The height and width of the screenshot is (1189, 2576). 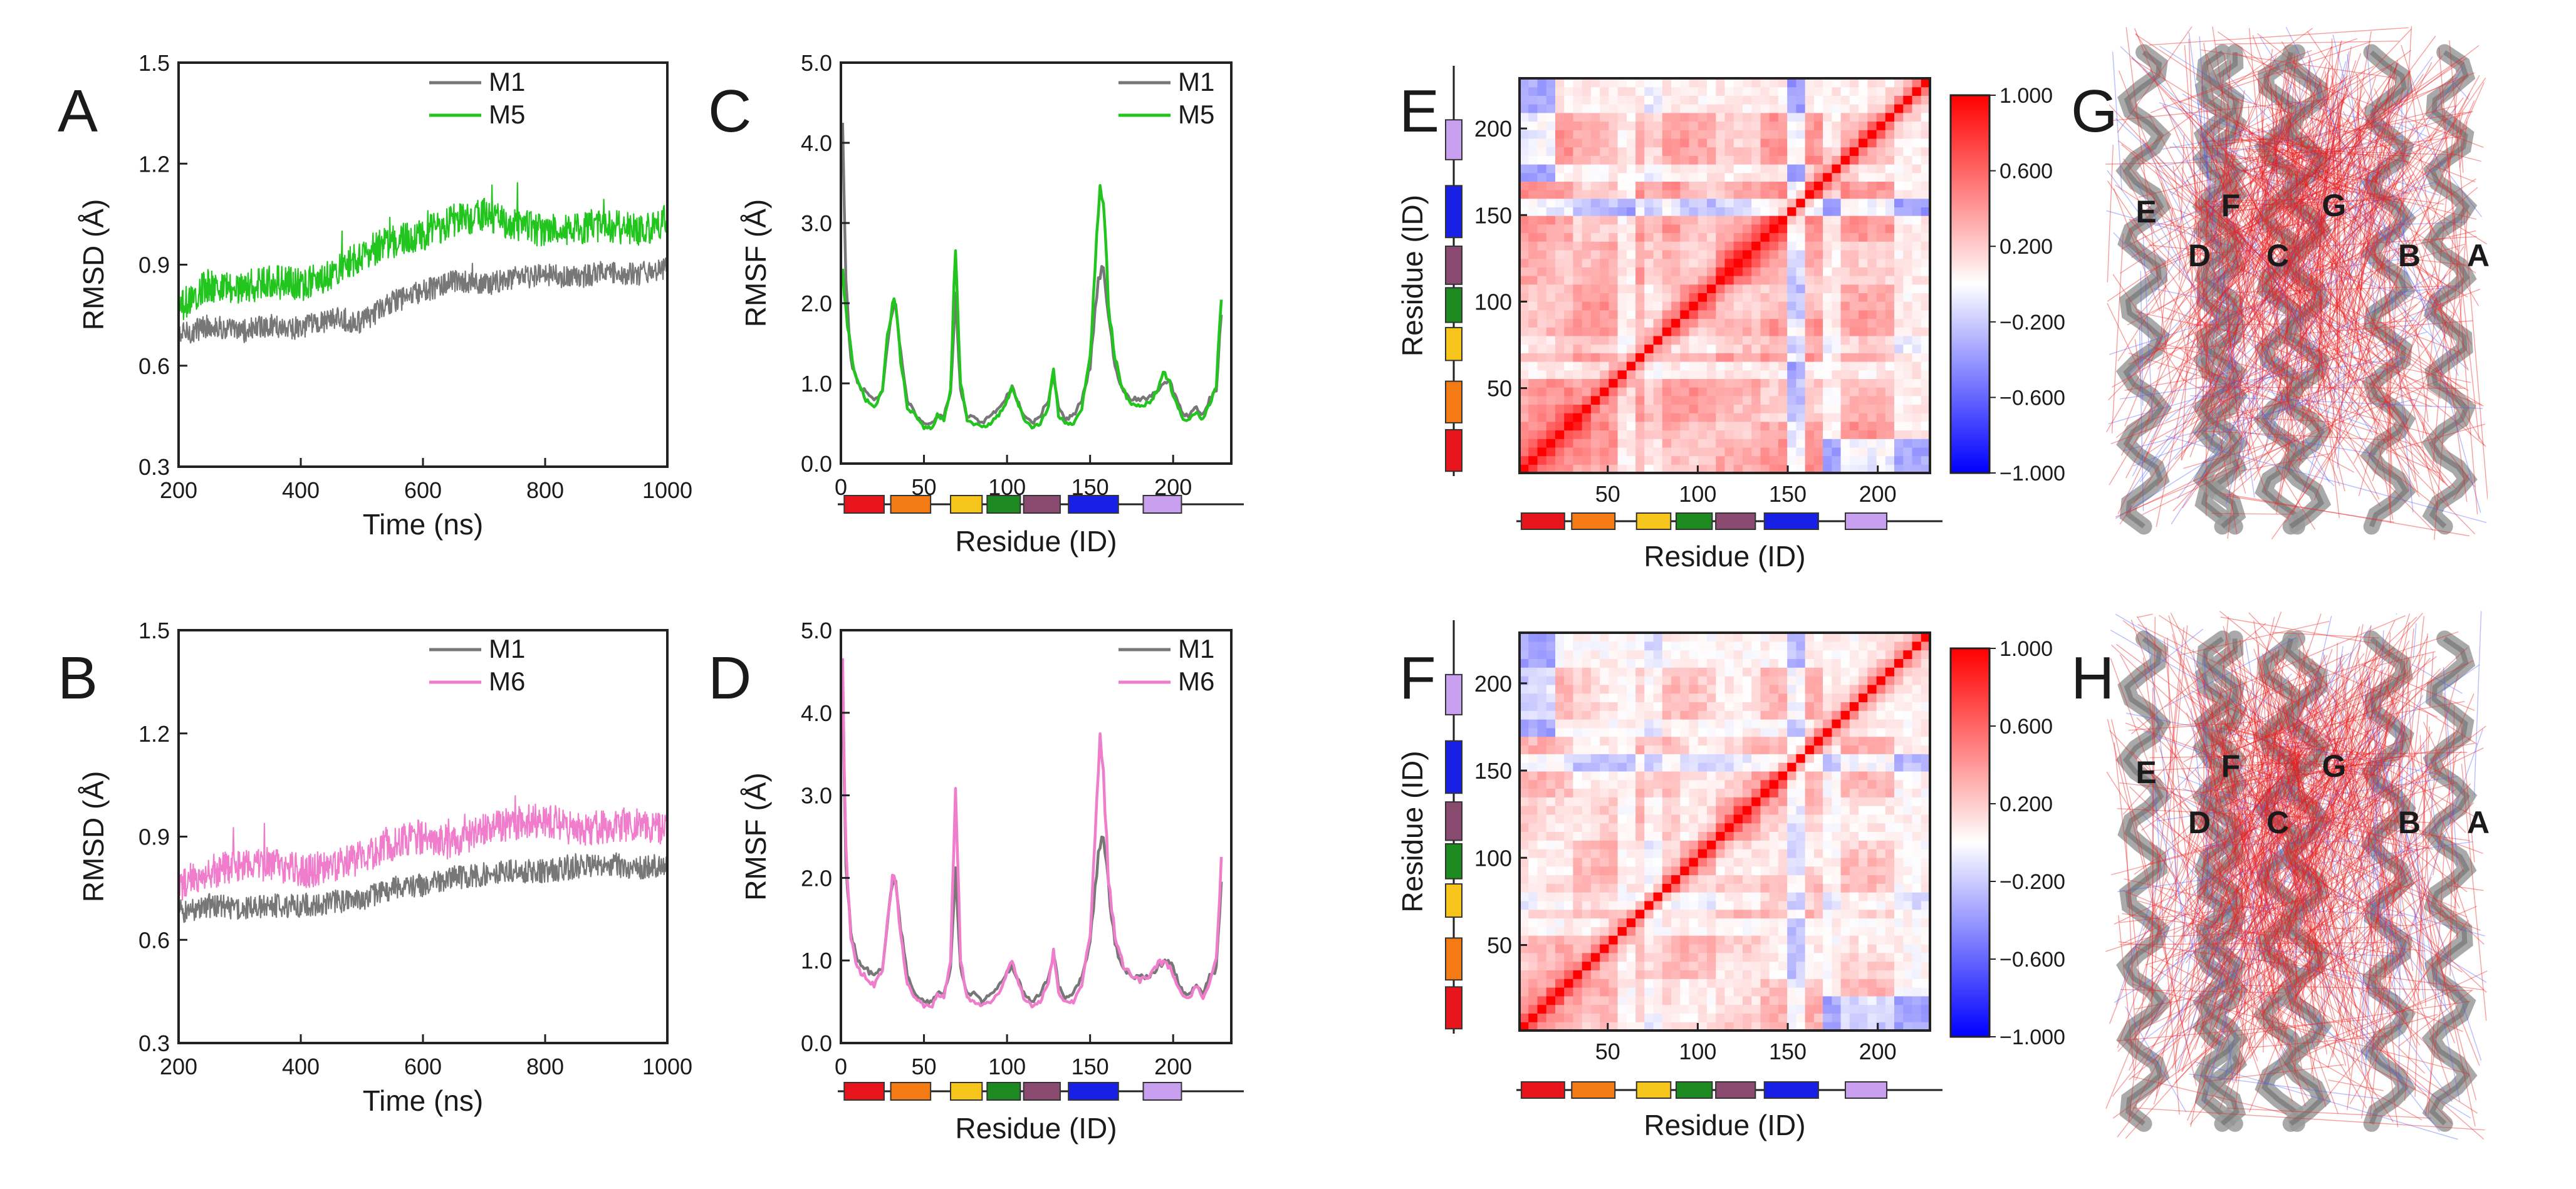 What do you see at coordinates (1970, 284) in the screenshot?
I see `colorbar` at bounding box center [1970, 284].